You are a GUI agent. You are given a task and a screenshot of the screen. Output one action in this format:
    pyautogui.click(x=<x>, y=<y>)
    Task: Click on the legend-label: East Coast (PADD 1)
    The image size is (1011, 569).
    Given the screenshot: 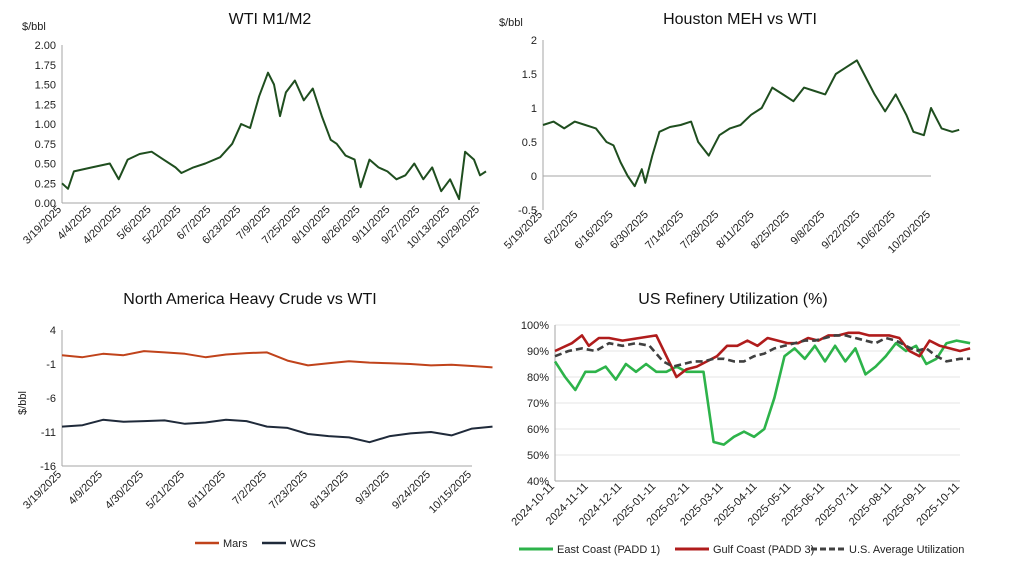 What is the action you would take?
    pyautogui.click(x=608, y=550)
    